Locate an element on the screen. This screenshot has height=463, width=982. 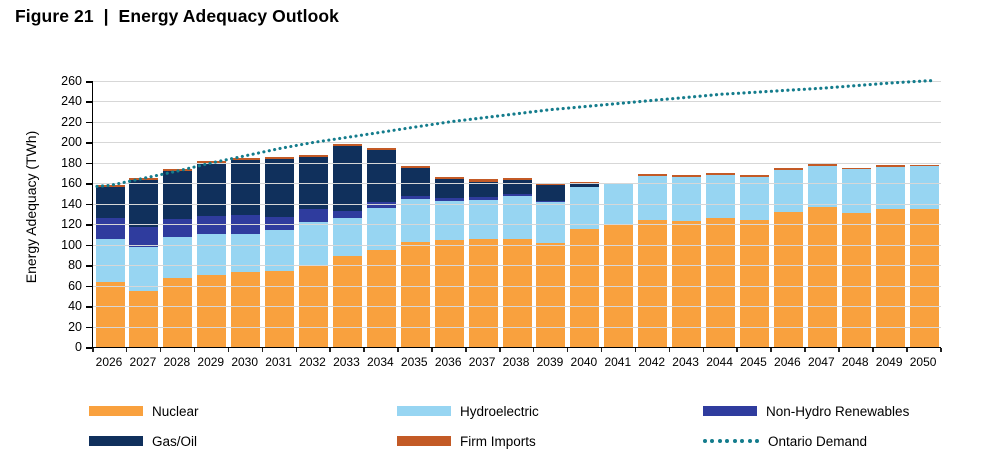
bar-2026-nuclear is located at coordinates (110, 314).